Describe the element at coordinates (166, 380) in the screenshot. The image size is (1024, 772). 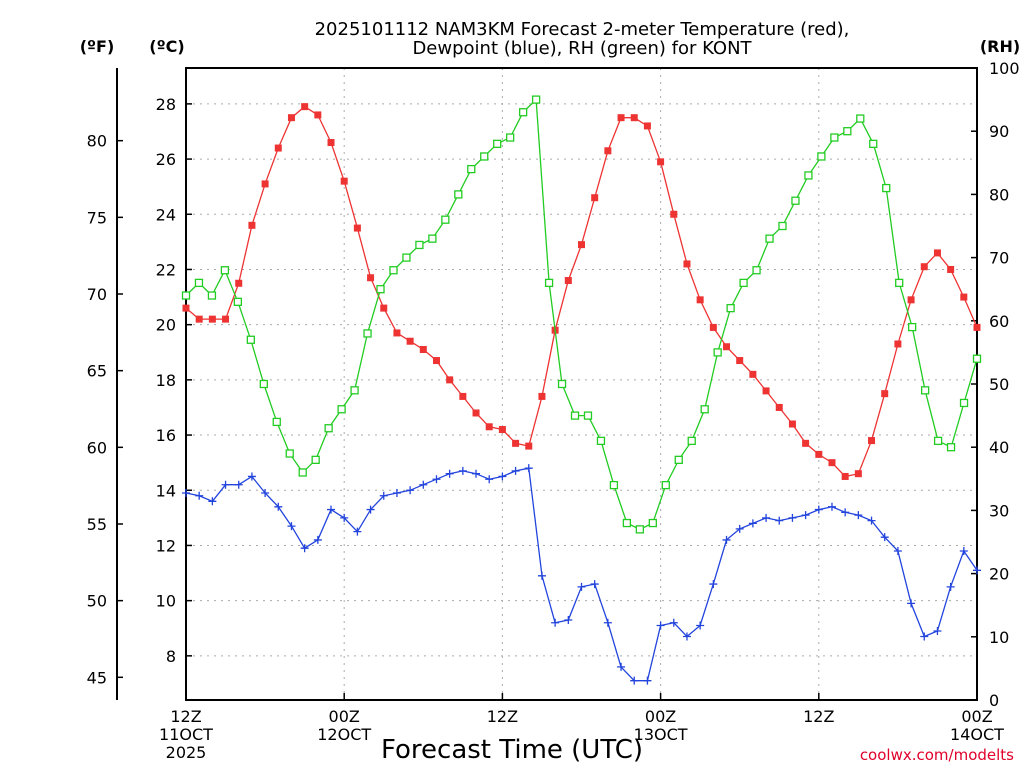
I see `celsius-tick-label: 18` at that location.